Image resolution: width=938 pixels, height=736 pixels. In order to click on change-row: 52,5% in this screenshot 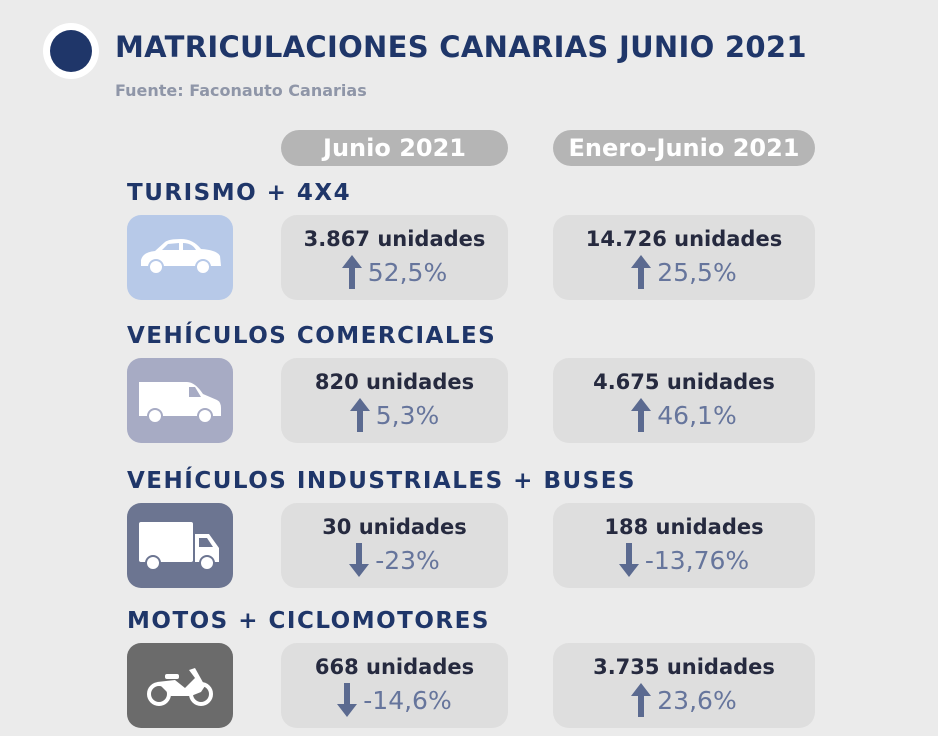, I will do `click(394, 272)`.